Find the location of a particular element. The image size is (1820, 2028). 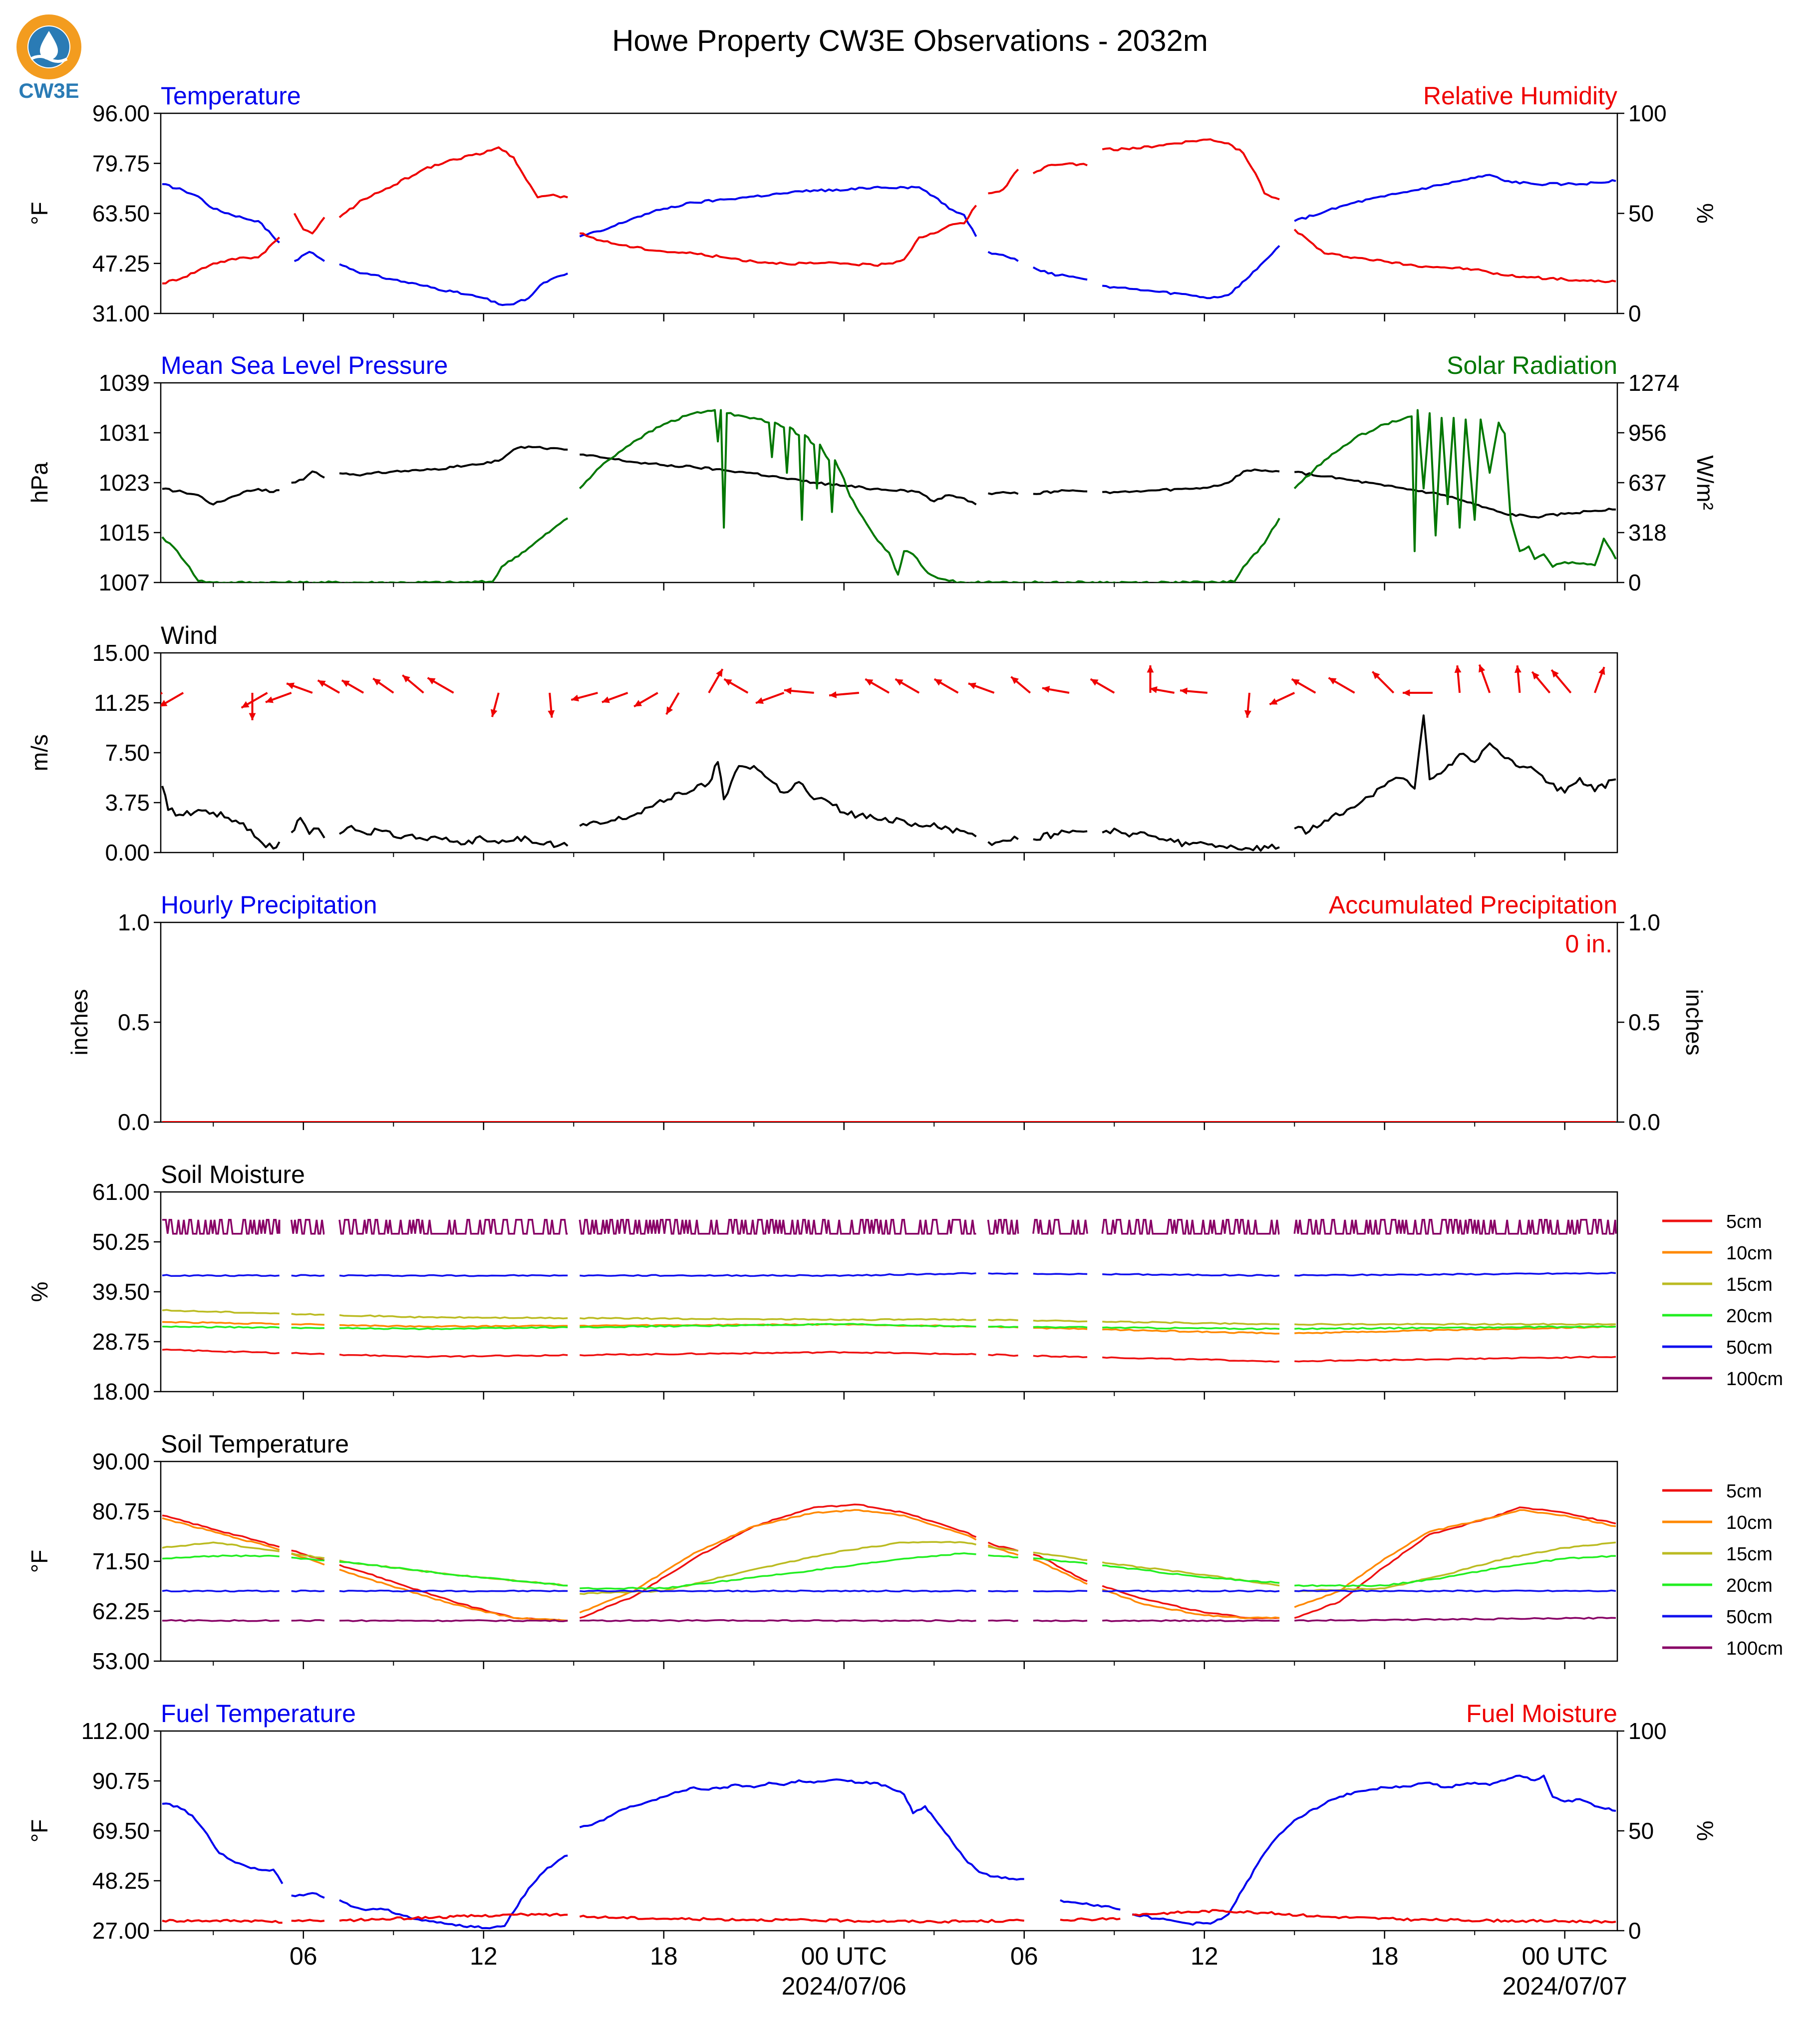

fuel-frame is located at coordinates (889, 1831).